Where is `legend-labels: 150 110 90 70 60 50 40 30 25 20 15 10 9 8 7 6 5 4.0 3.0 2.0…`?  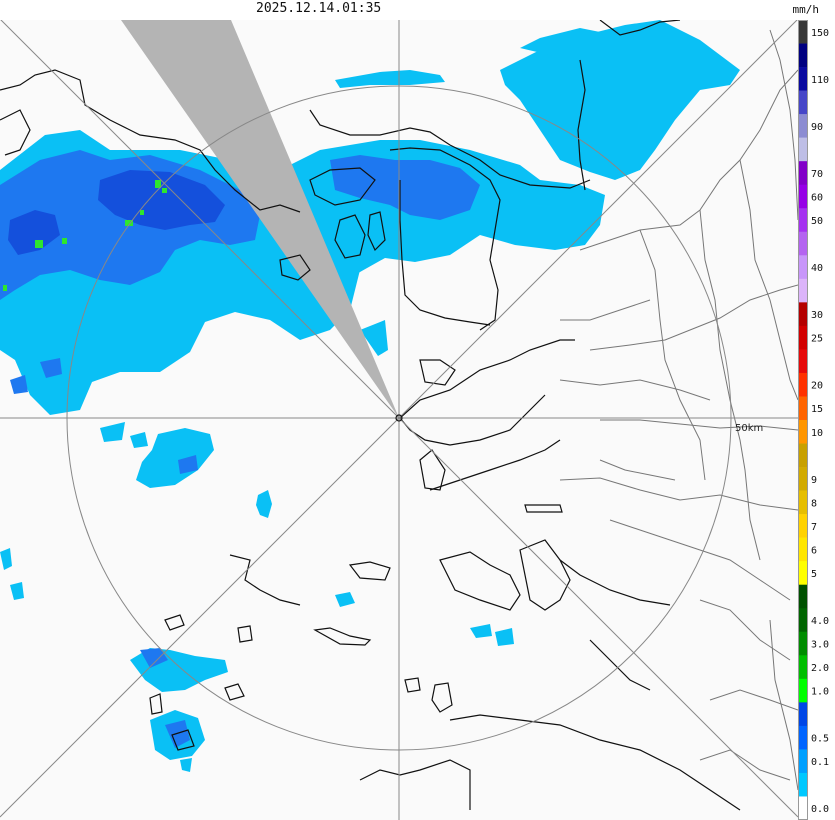 legend-labels: 150 110 90 70 60 50 40 30 25 20 15 10 9 8 7 6 5 4.0 3.0 2.0… is located at coordinates (820, 421).